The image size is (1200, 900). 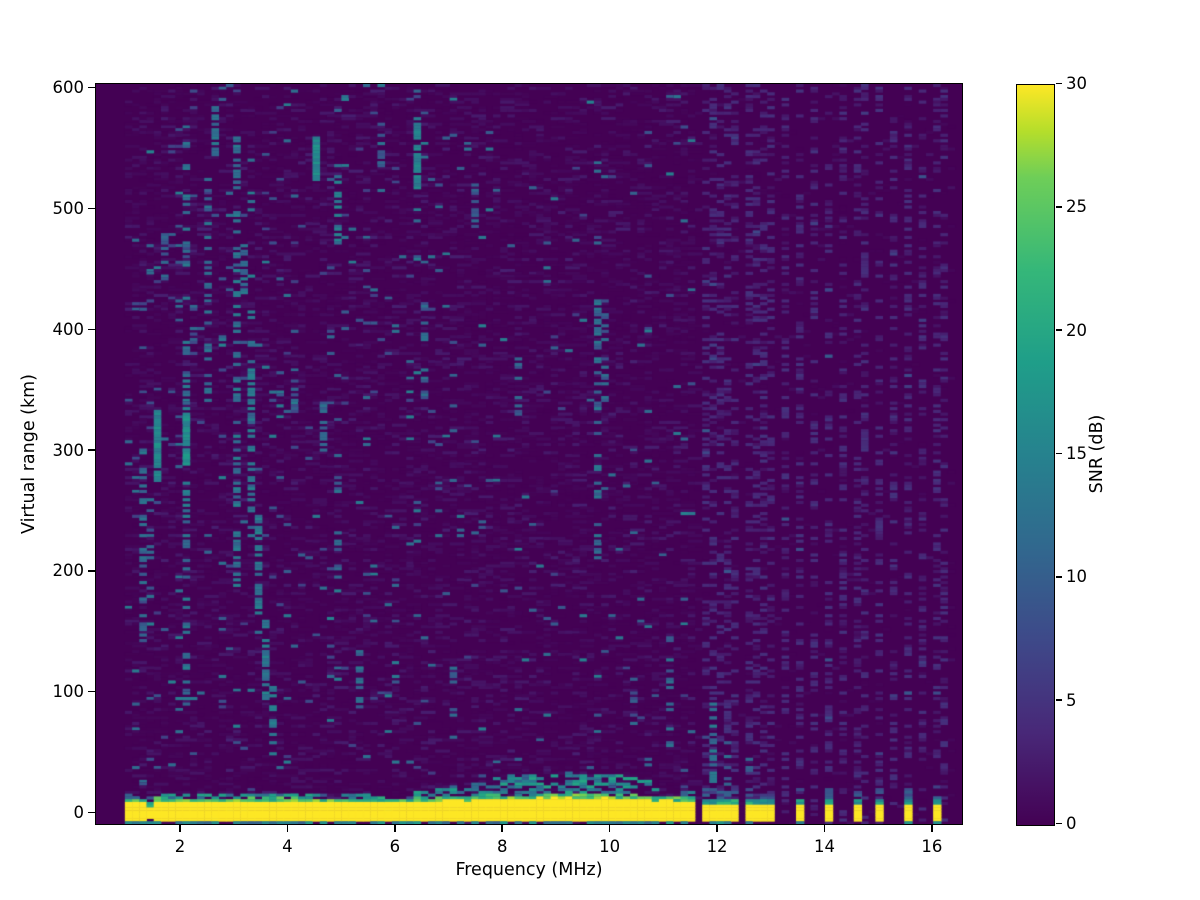 I want to click on x-tick-label: 8, so click(x=502, y=846).